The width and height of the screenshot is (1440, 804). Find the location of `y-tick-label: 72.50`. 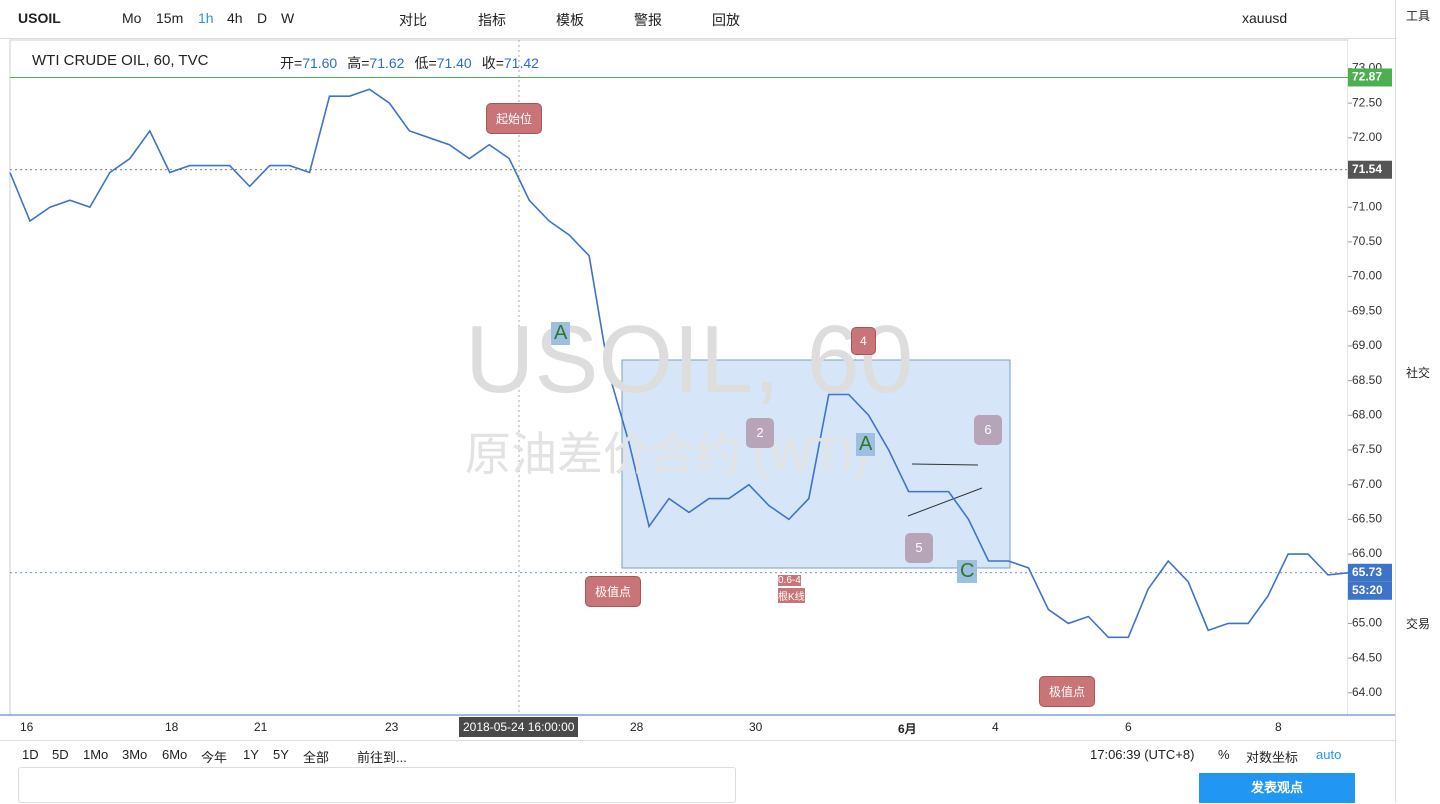

y-tick-label: 72.50 is located at coordinates (1367, 102).